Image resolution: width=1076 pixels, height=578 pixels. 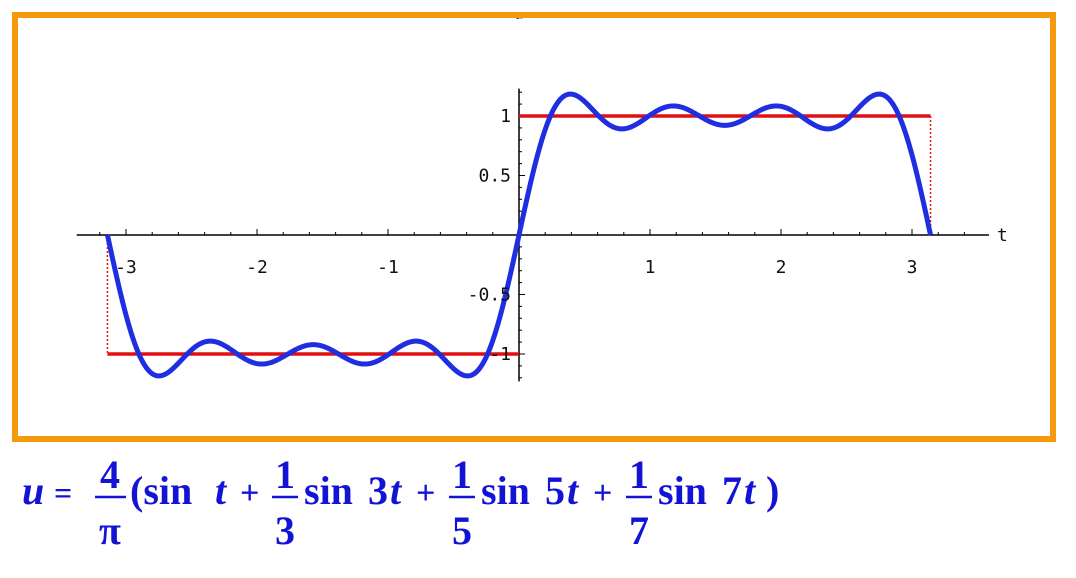 I want to click on y-tick-label: 1, so click(x=505, y=116).